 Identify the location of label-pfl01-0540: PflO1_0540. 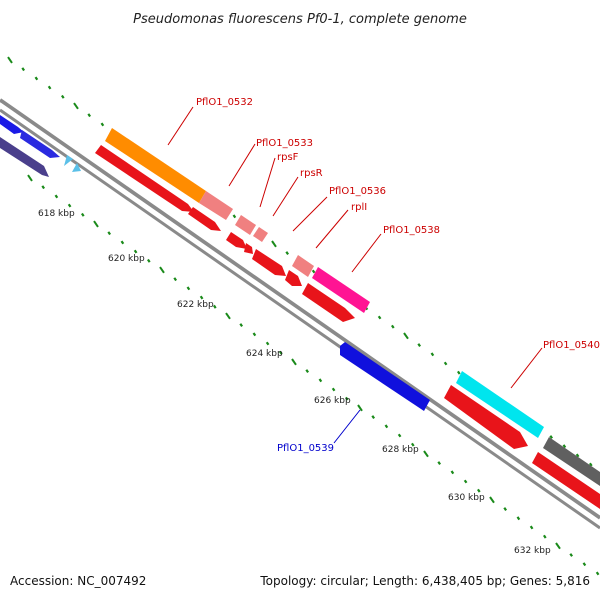
(571, 345).